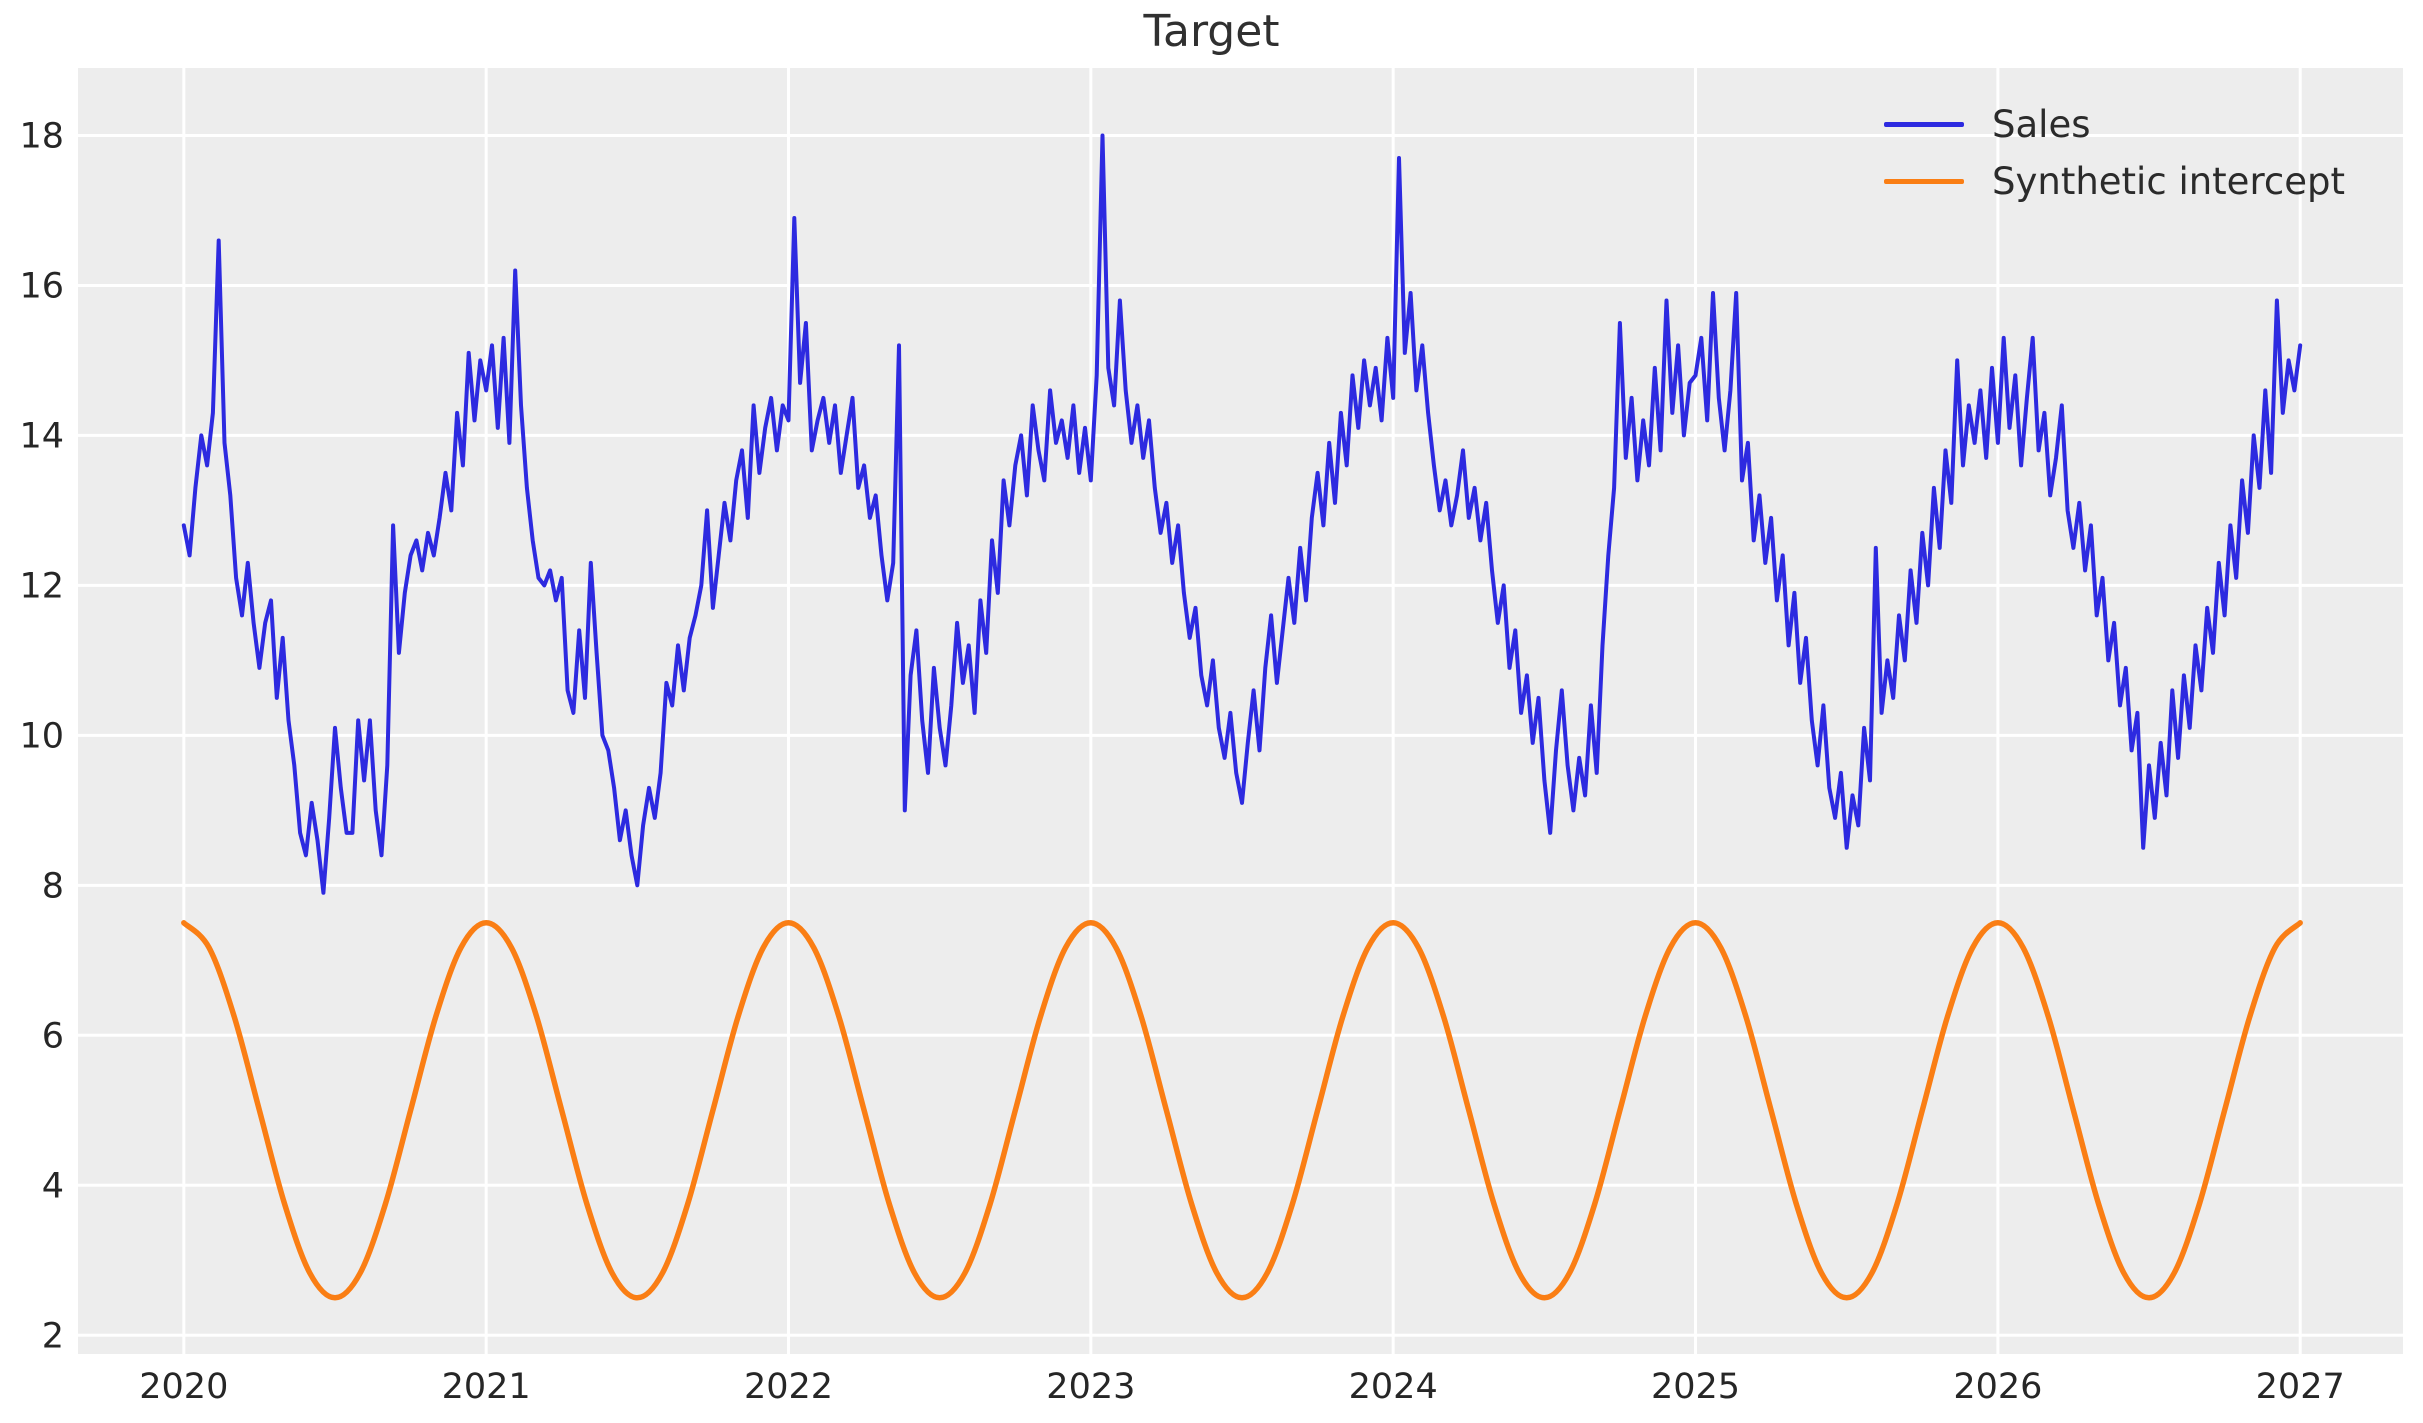 This screenshot has height=1423, width=2423. What do you see at coordinates (183, 1387) in the screenshot?
I see `x-tick-label: 2020` at bounding box center [183, 1387].